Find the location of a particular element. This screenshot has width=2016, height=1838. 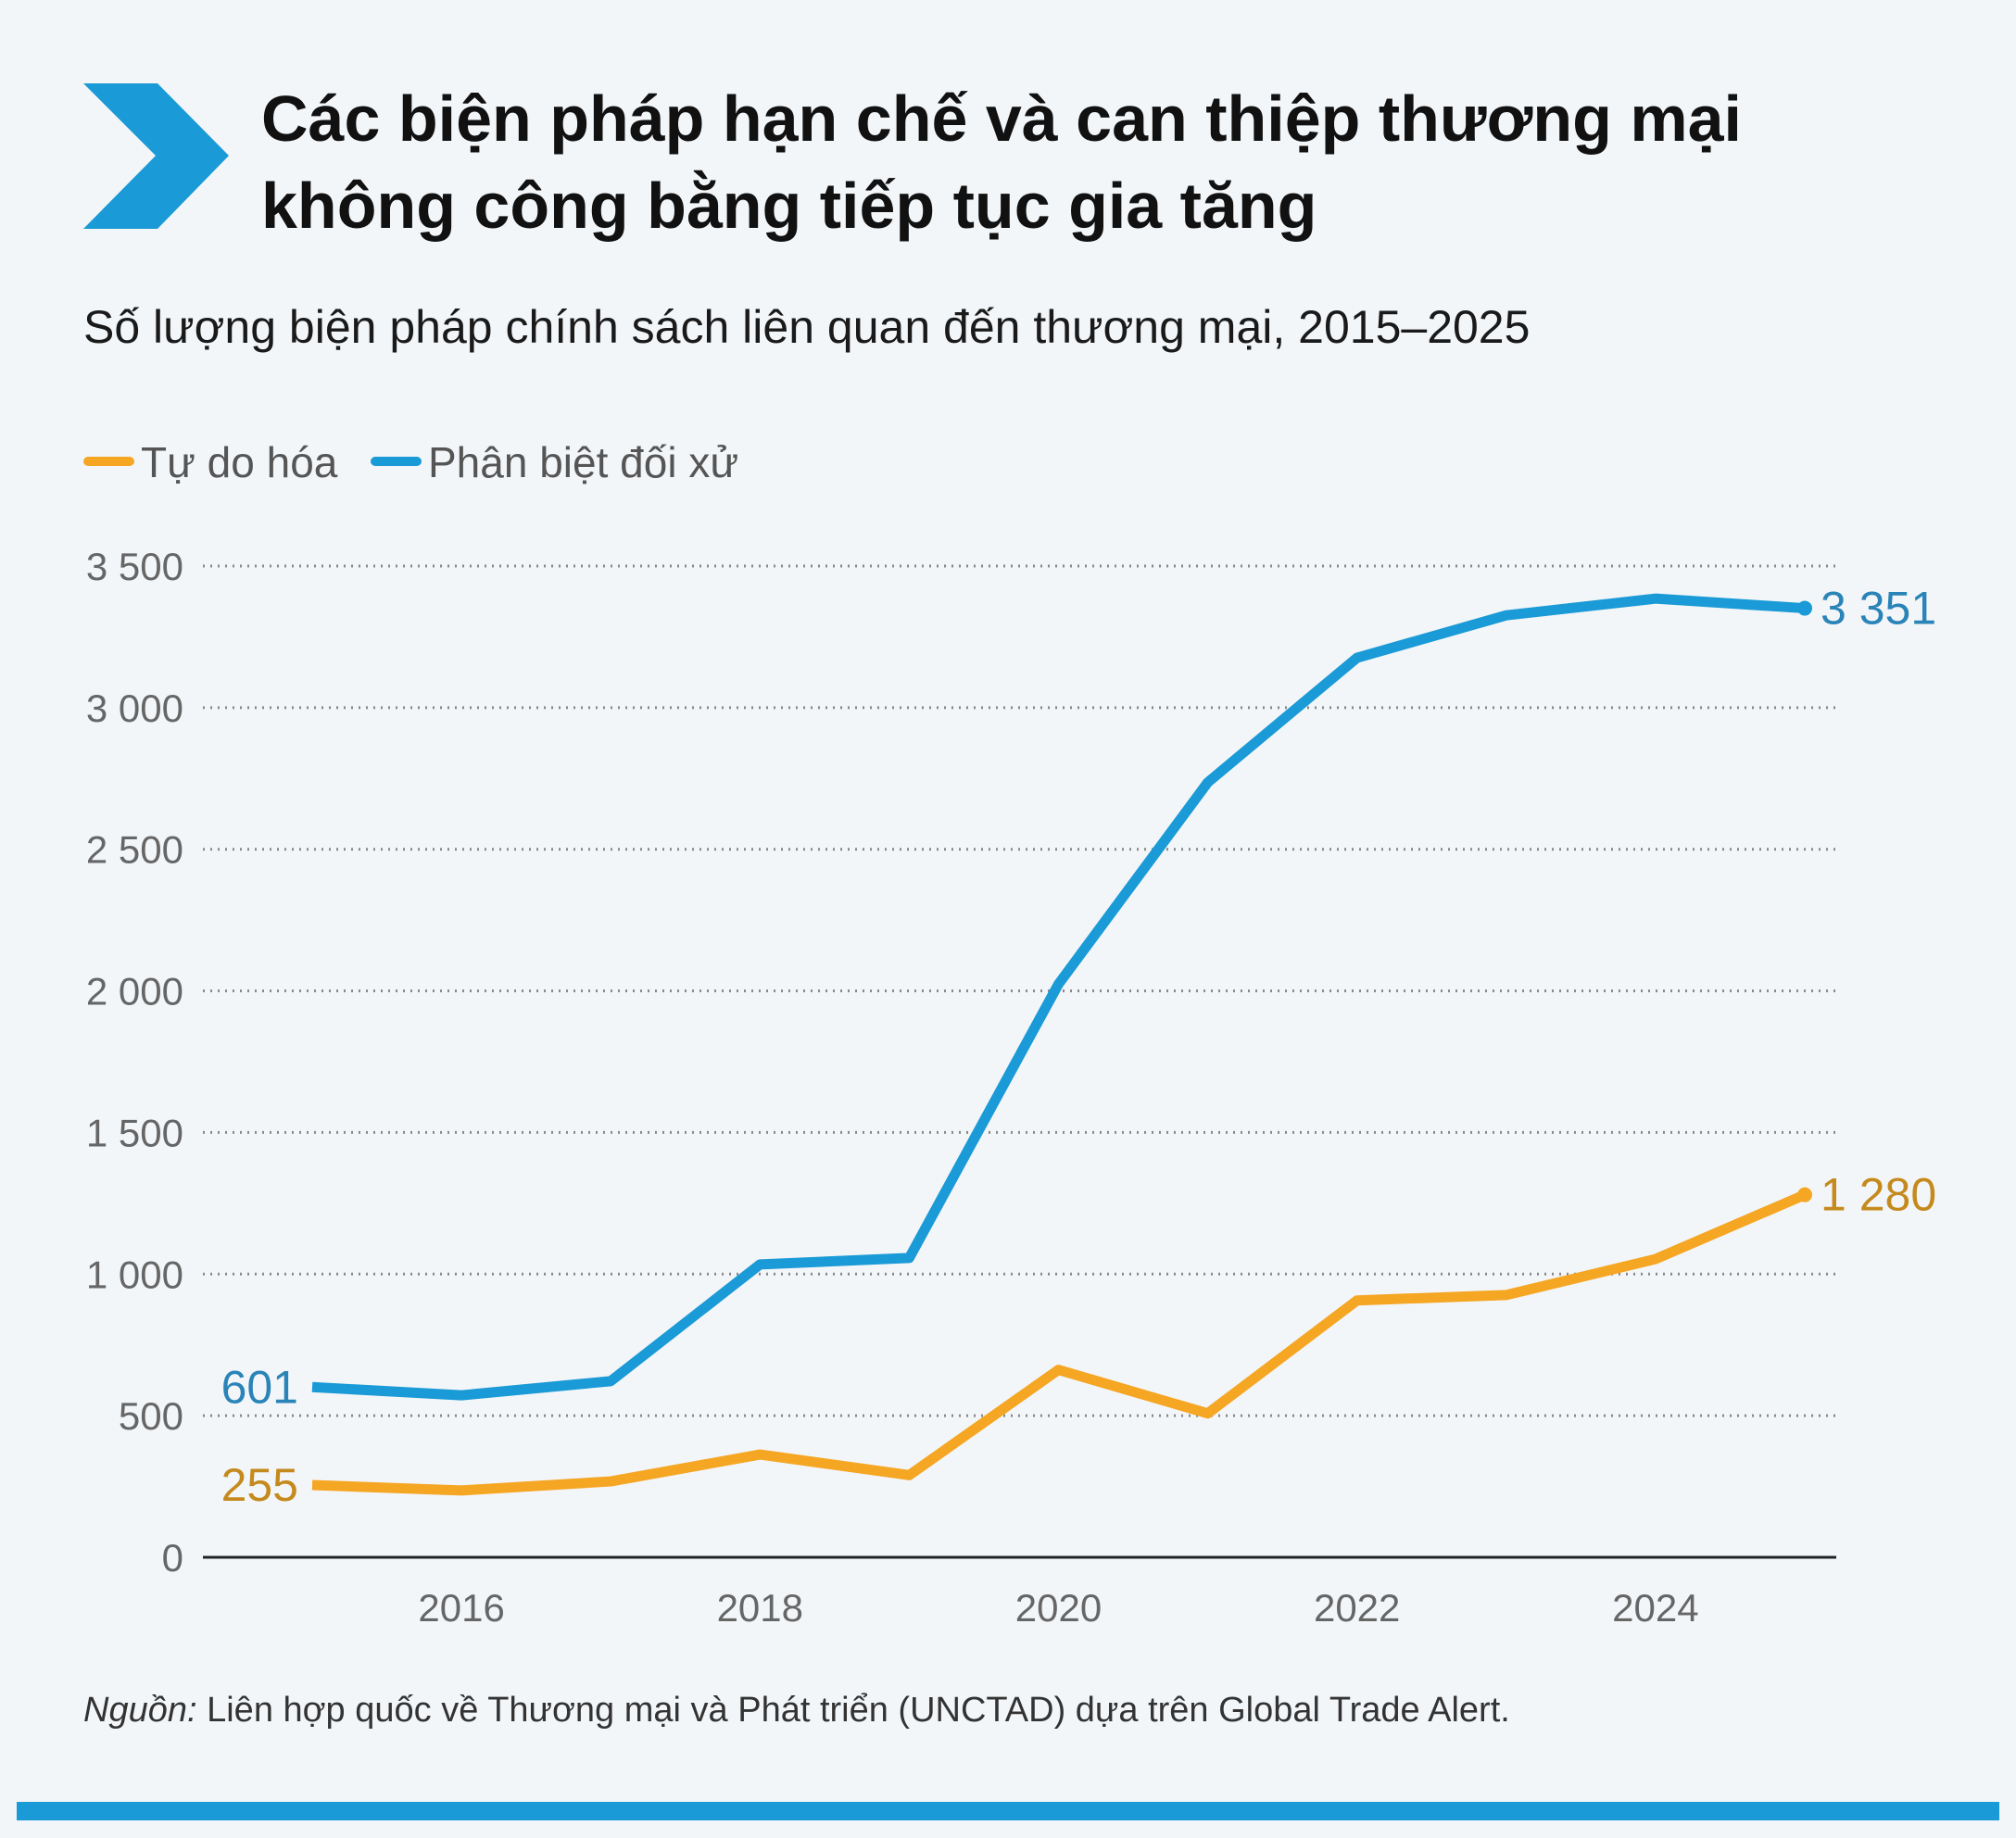

legend-label-liberalizing: Tự do hóa is located at coordinates (239, 462).